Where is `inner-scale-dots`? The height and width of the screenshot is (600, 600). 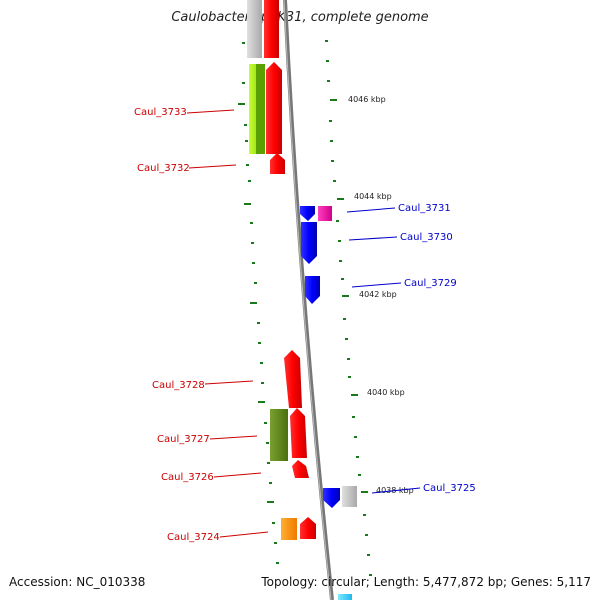 inner-scale-dots is located at coordinates (258, 303).